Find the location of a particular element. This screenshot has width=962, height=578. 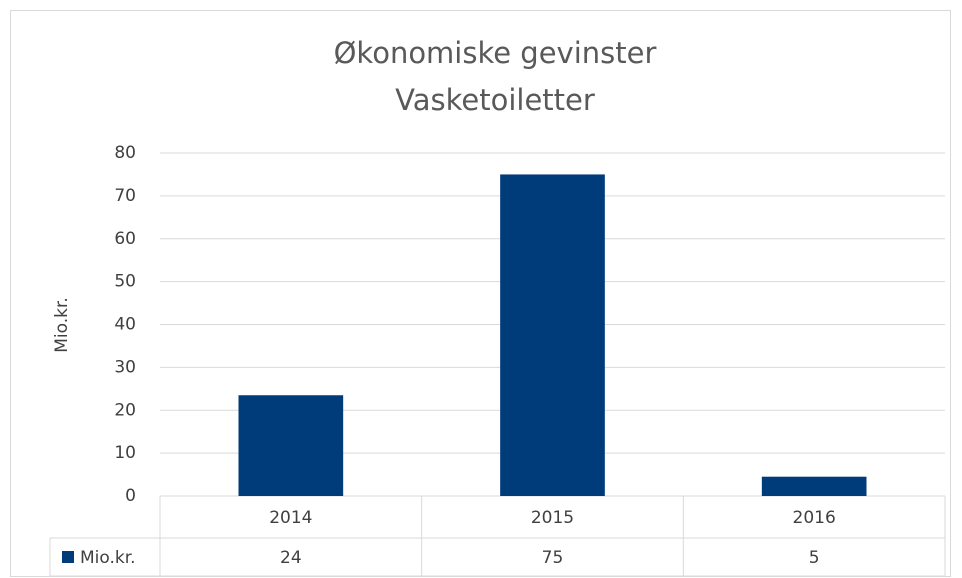

y-tick-label: 80 is located at coordinates (125, 153).